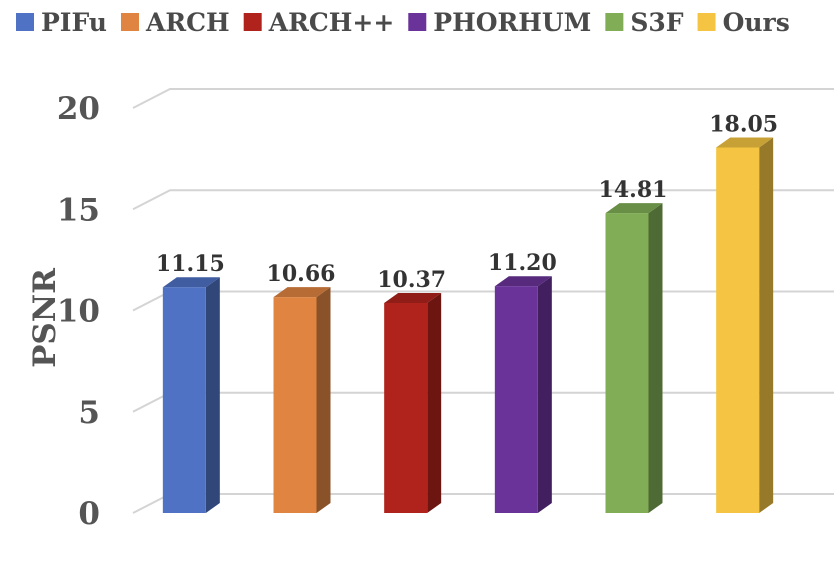 The height and width of the screenshot is (571, 837). Describe the element at coordinates (522, 263) in the screenshot. I see `data-label: 11.20` at that location.